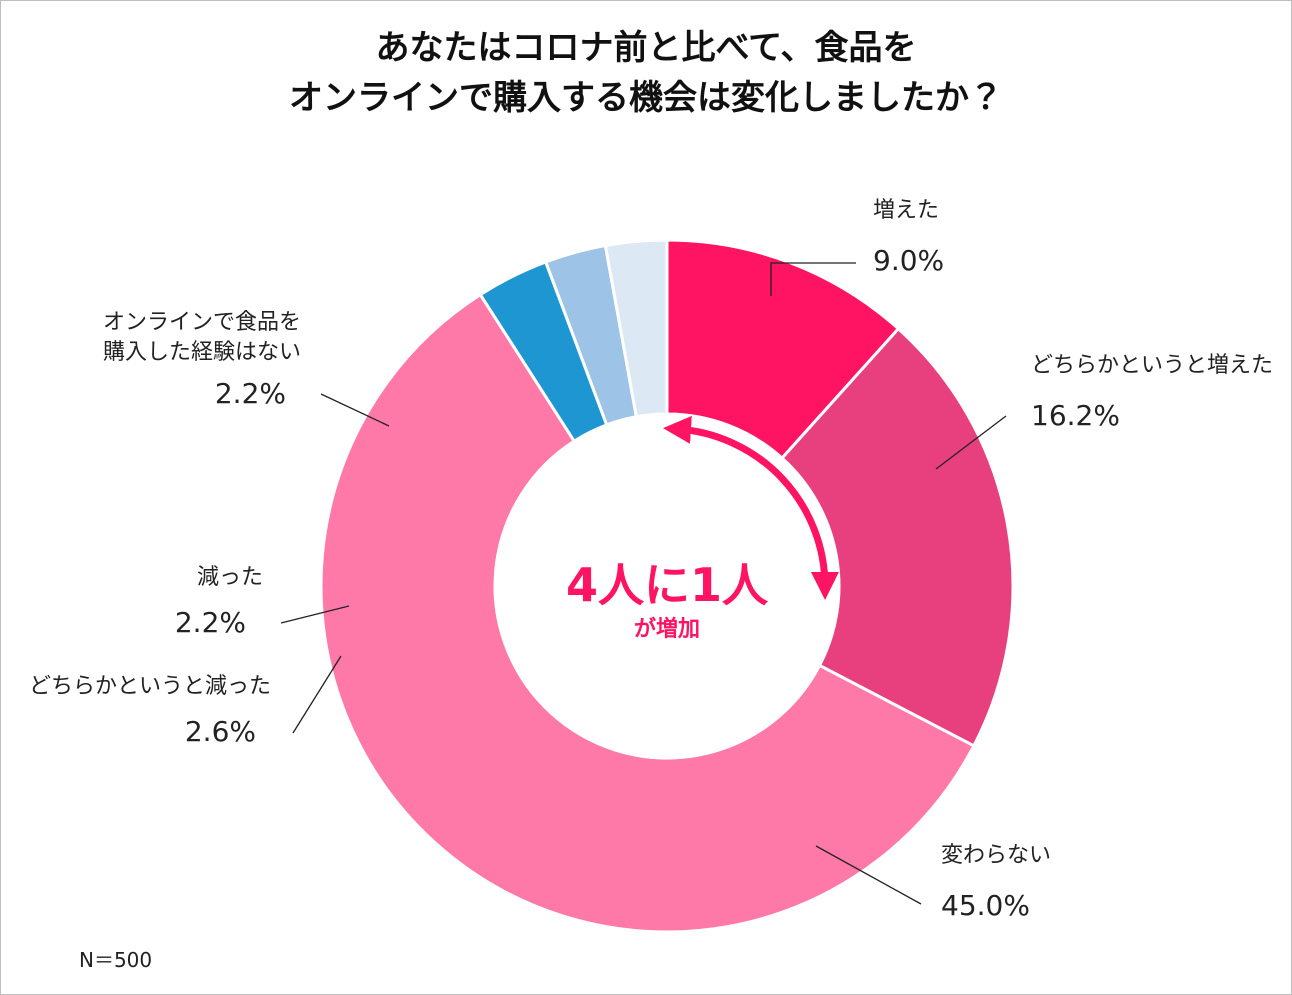  Describe the element at coordinates (996, 855) in the screenshot. I see `category-label: 変わらない` at that location.